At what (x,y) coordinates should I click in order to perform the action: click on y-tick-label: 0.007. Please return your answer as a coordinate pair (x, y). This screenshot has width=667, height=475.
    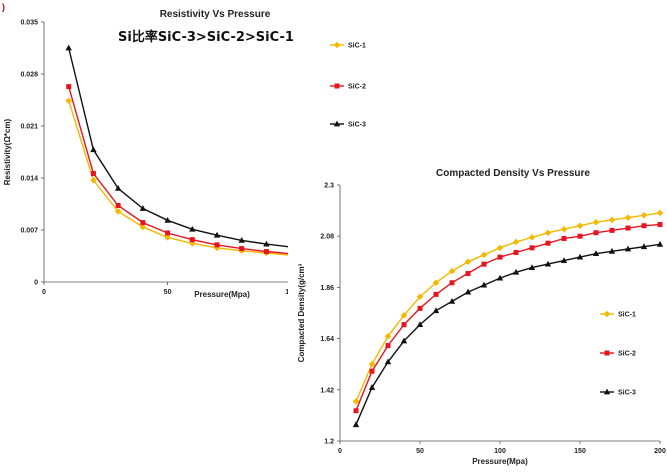
    Looking at the image, I should click on (29, 231).